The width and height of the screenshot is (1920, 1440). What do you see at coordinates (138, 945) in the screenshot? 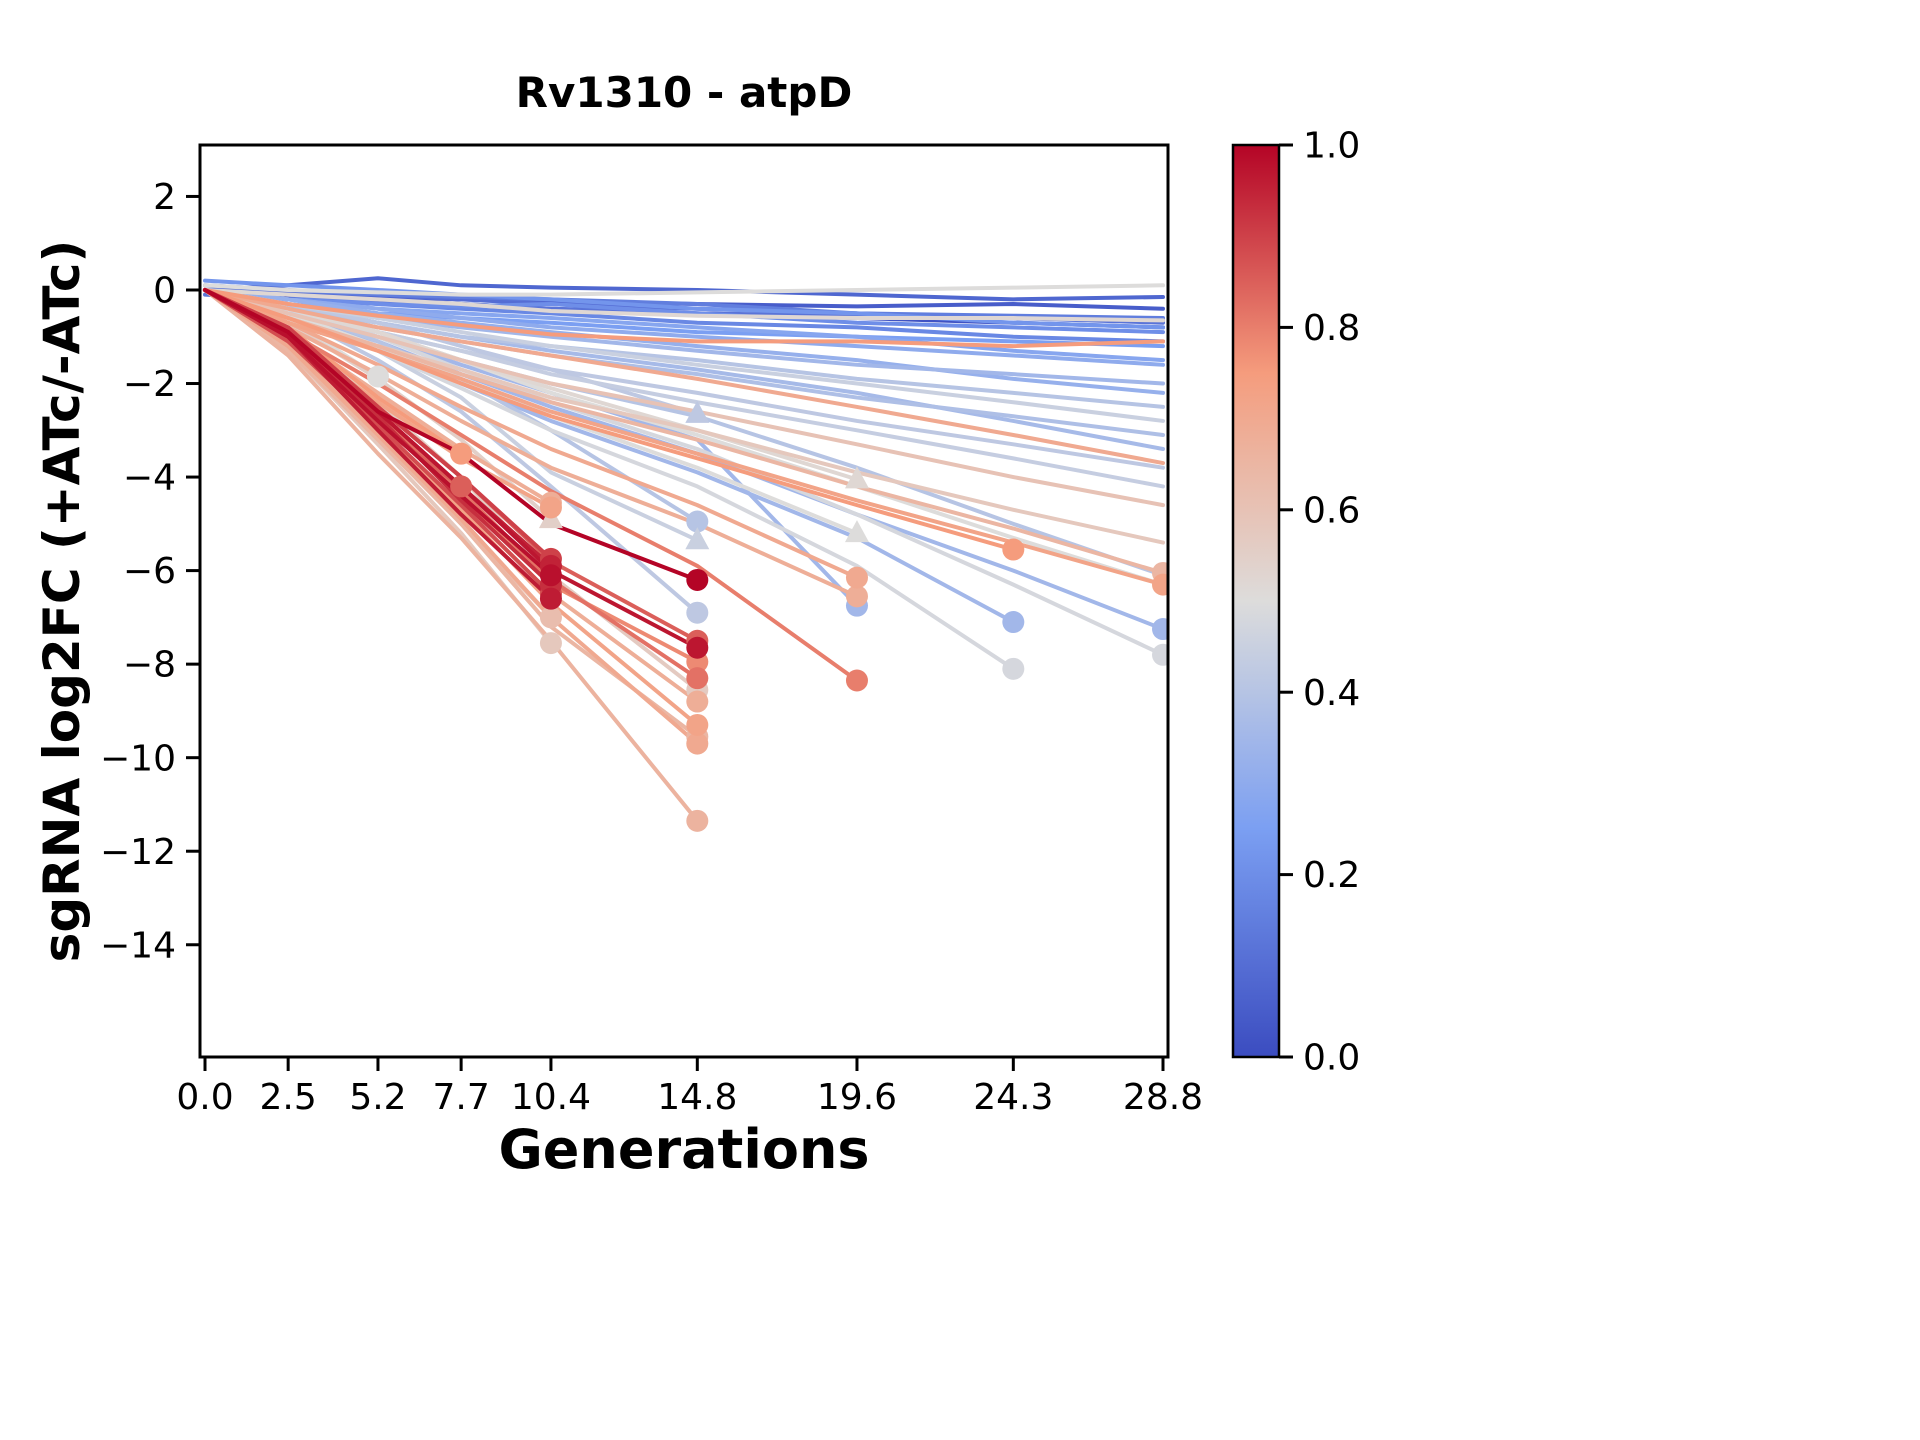
I see `svg-text: −14` at bounding box center [138, 945].